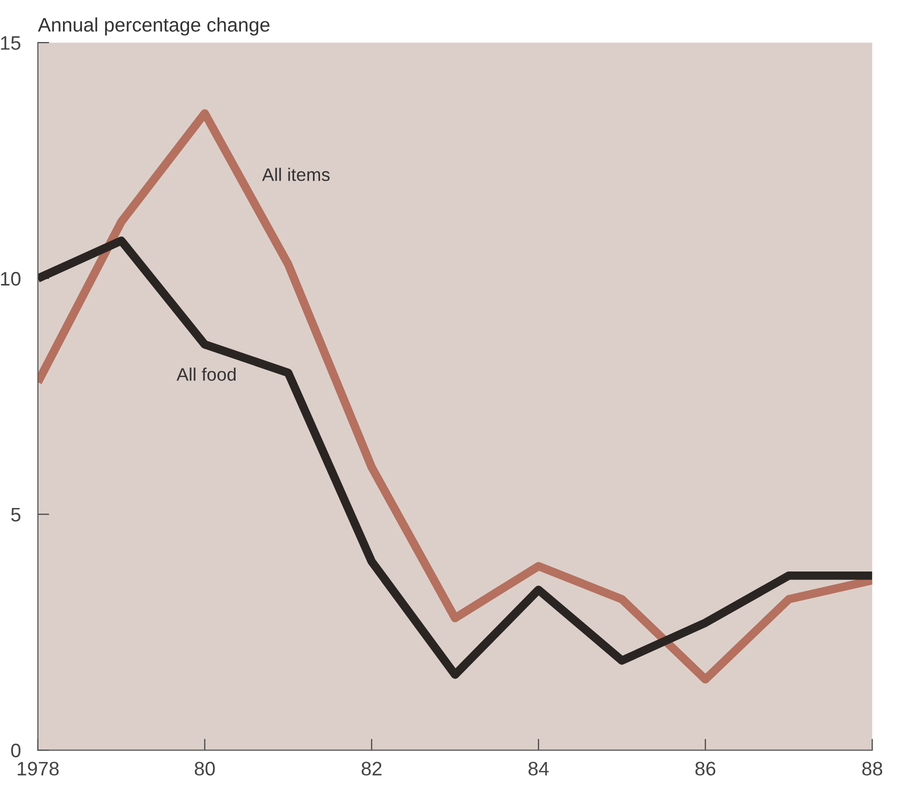 The image size is (902, 804). What do you see at coordinates (206, 374) in the screenshot?
I see `series-label: All food` at bounding box center [206, 374].